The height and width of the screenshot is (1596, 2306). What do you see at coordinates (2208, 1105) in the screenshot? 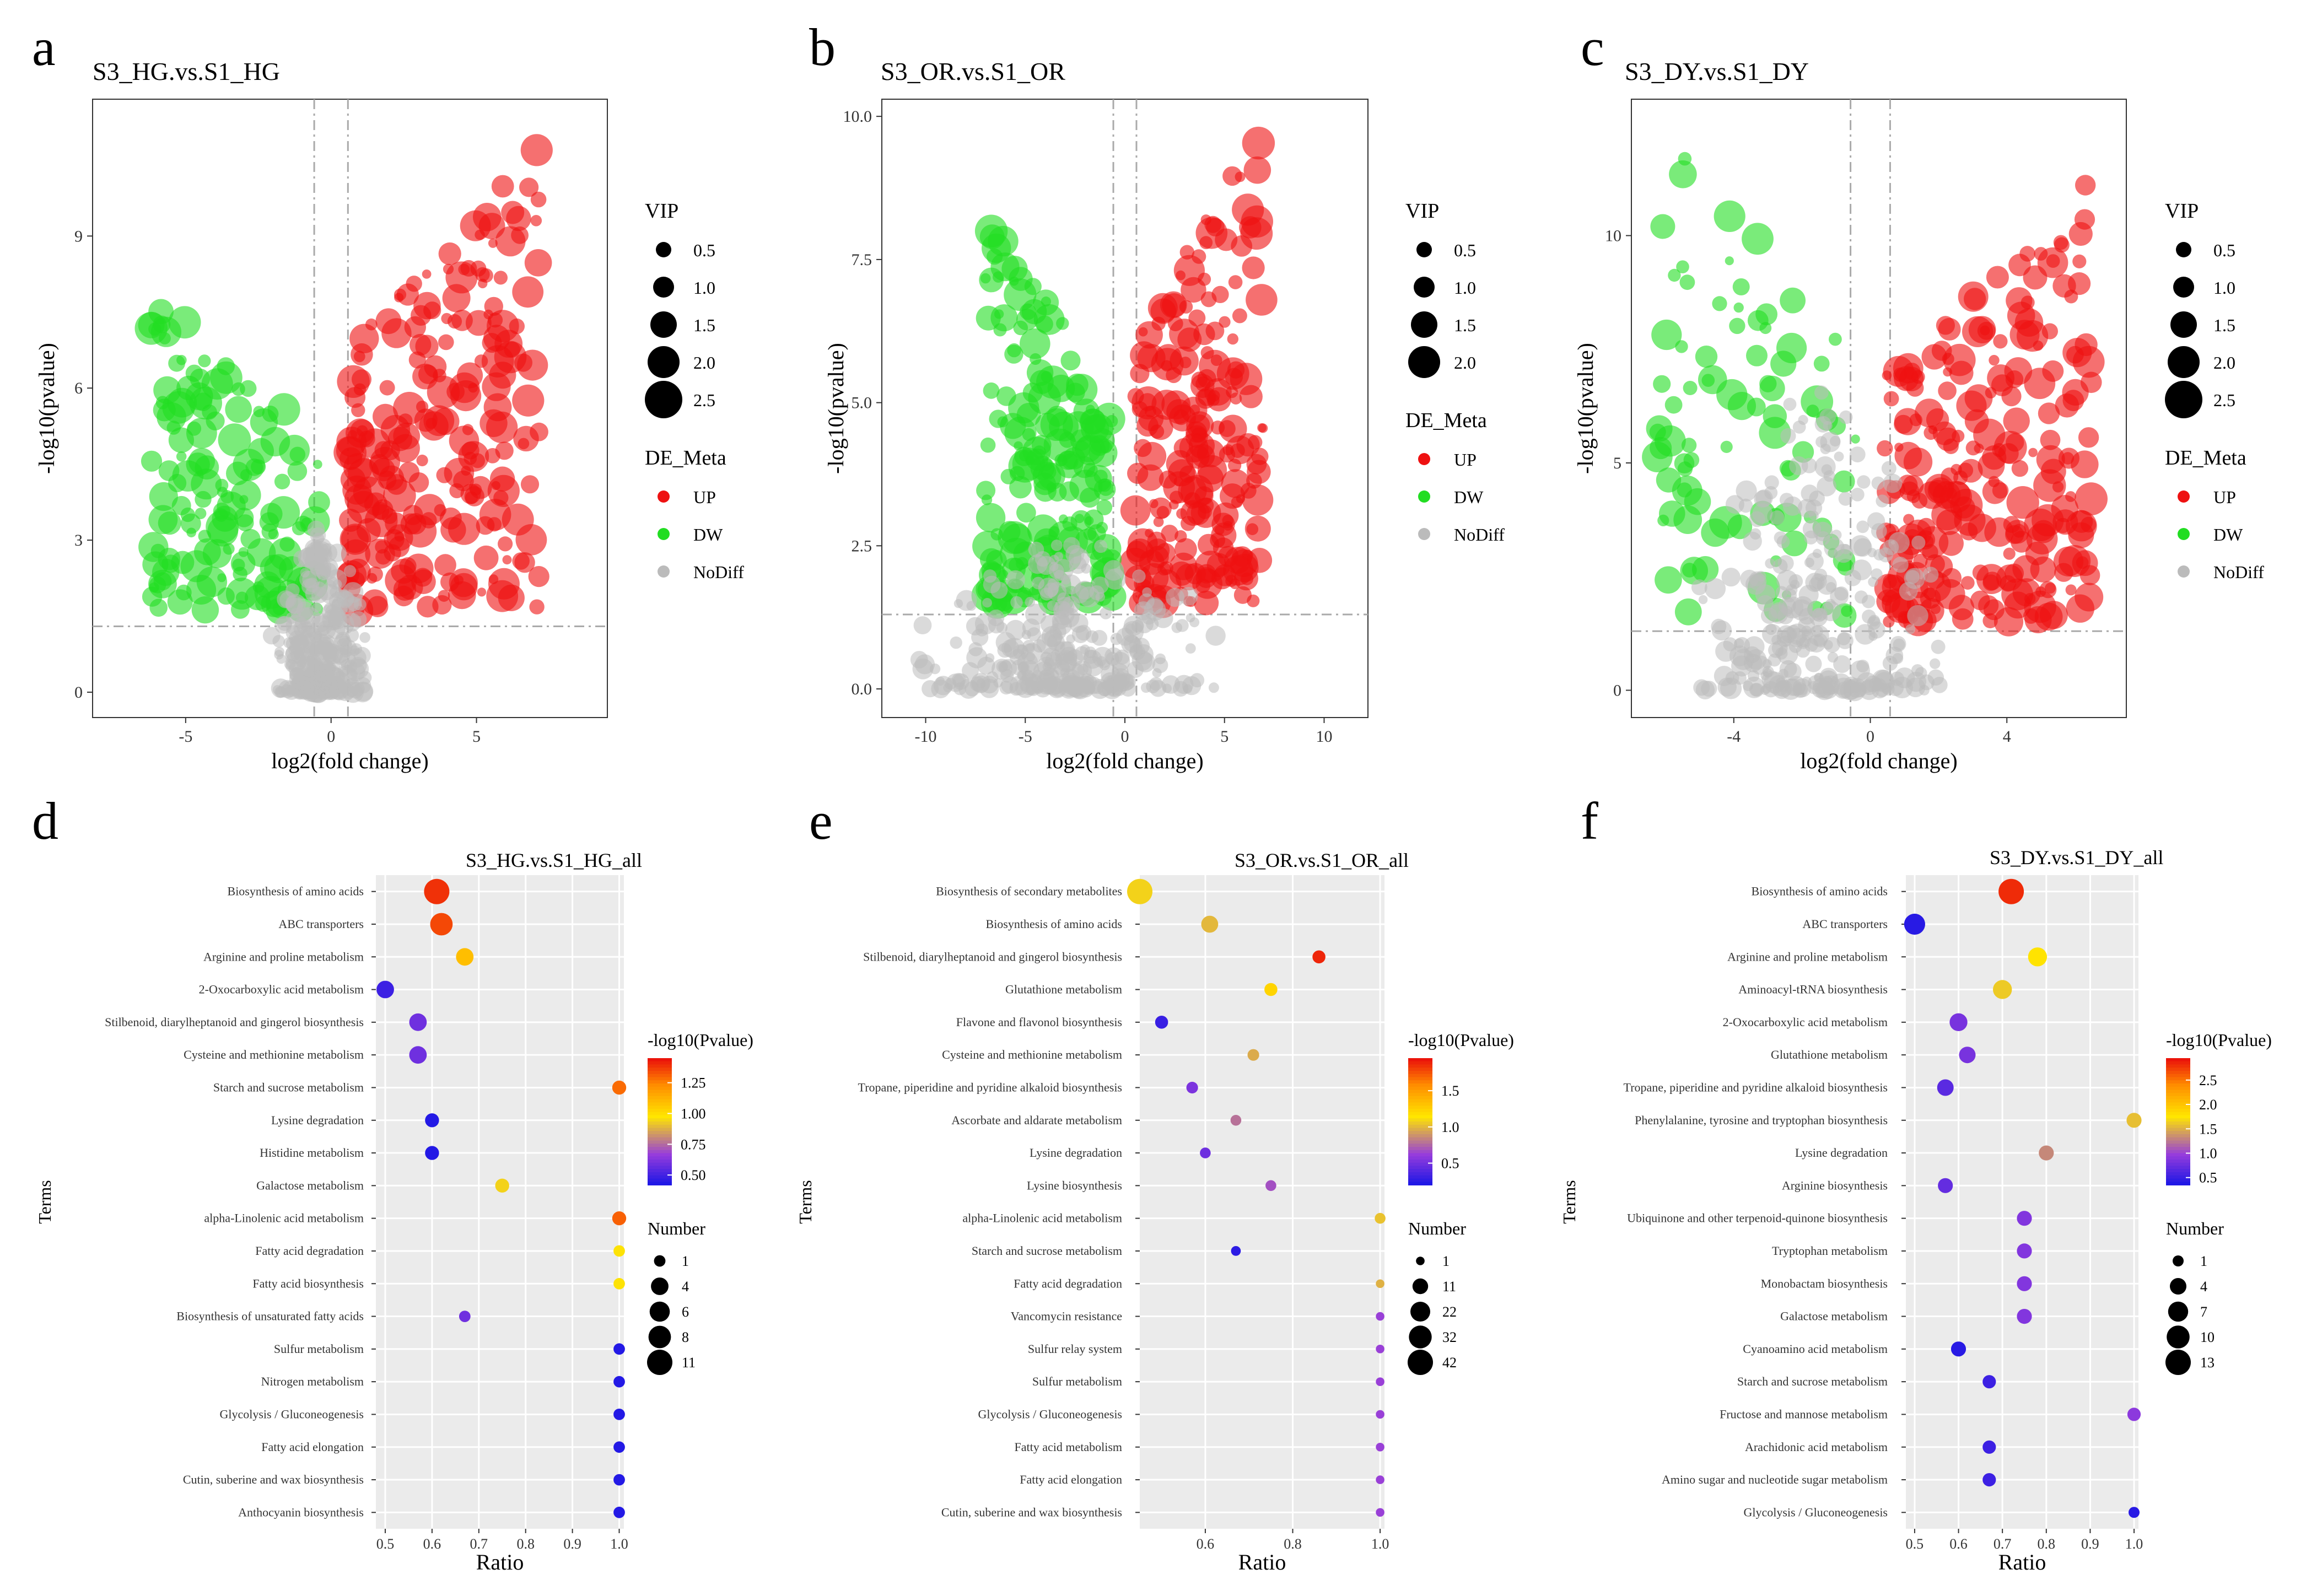
I see `colorbar-tick-label: 2.0` at bounding box center [2208, 1105].